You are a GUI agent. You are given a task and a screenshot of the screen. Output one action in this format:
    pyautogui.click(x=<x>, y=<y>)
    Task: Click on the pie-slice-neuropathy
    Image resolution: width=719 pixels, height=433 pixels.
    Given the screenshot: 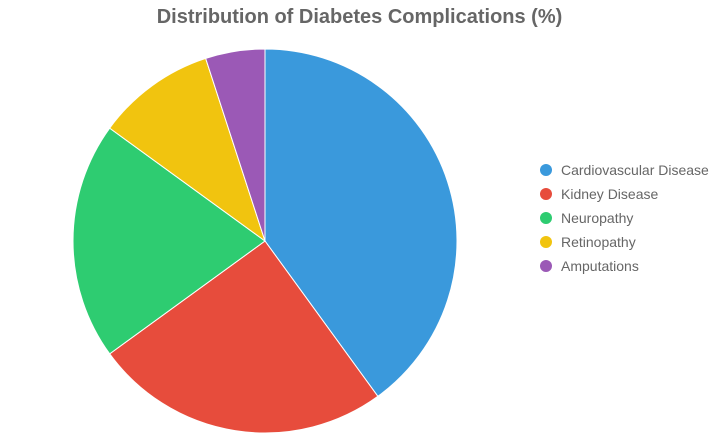 What is the action you would take?
    pyautogui.click(x=169, y=241)
    